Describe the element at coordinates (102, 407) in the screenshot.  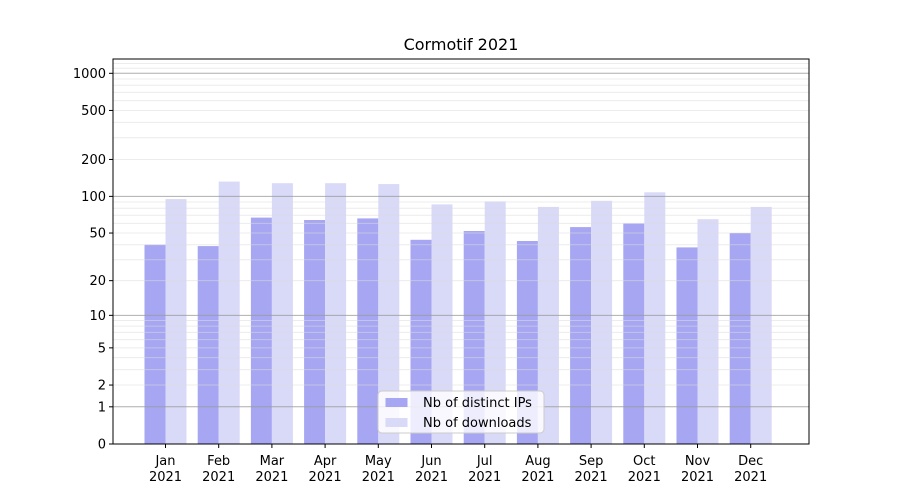
I see `y-tick-label: 1` at that location.